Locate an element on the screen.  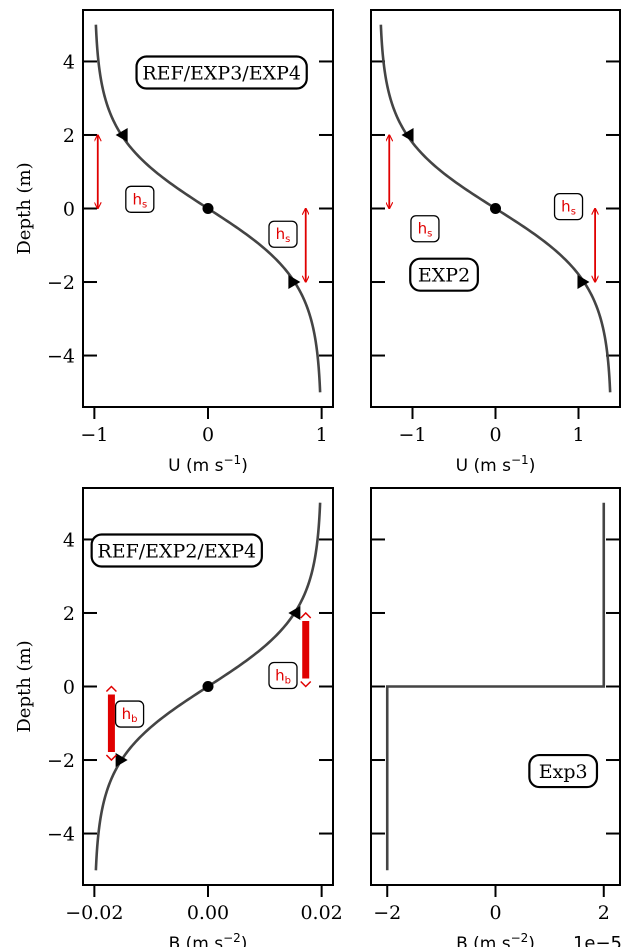
experiment-label: Exp3 is located at coordinates (563, 772).